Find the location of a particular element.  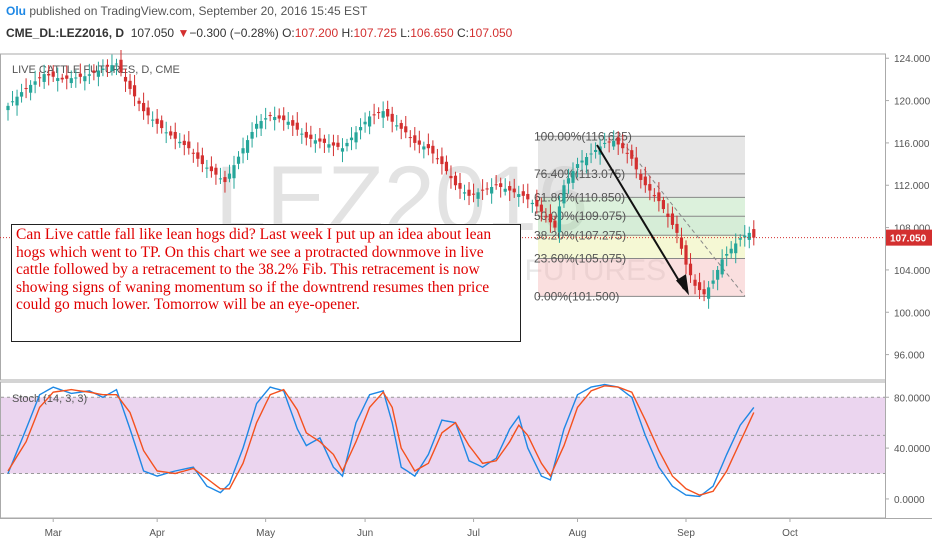

low-value: 106.650 is located at coordinates (432, 33).